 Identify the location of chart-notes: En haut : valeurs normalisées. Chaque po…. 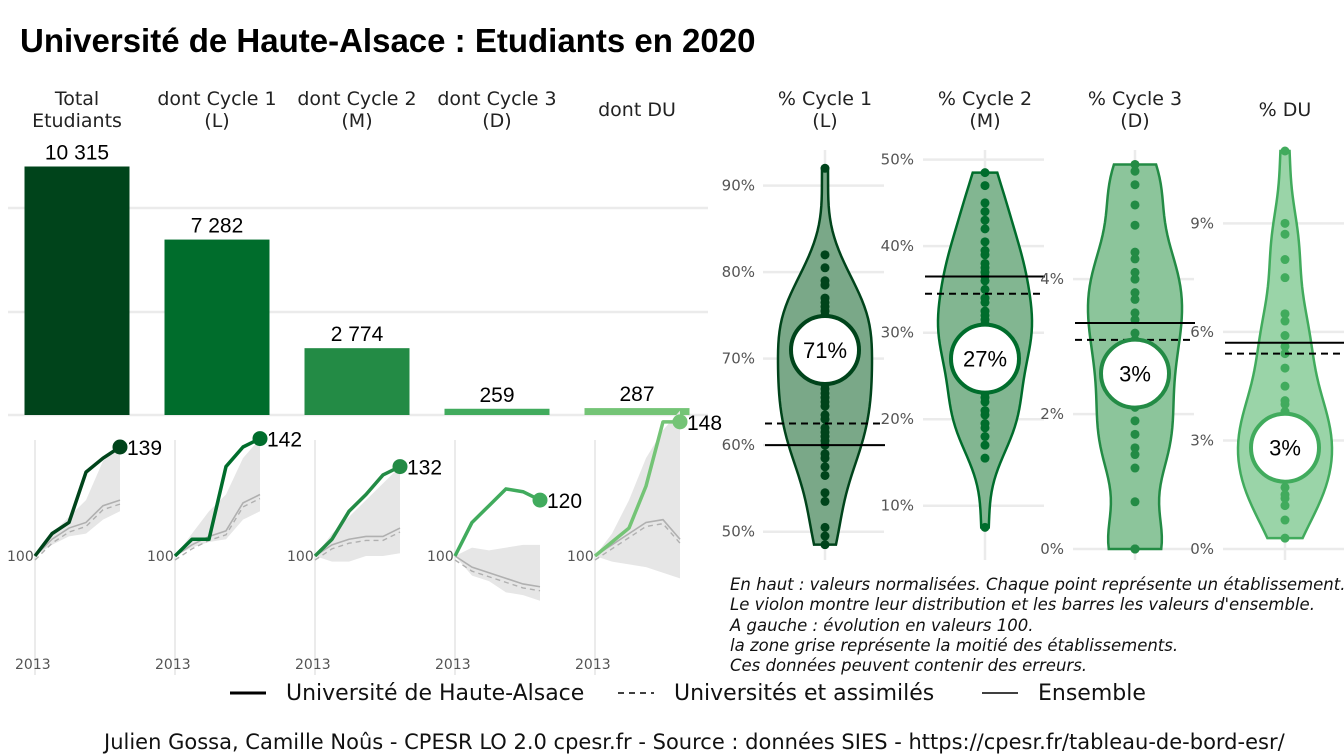
(1037, 625).